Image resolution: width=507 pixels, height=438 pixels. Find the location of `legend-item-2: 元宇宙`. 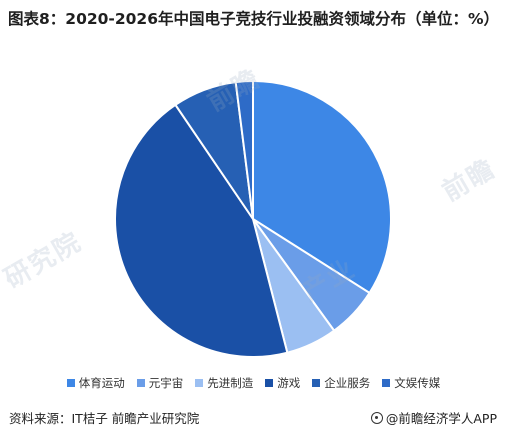

legend-item-2: 元宇宙 is located at coordinates (160, 383).